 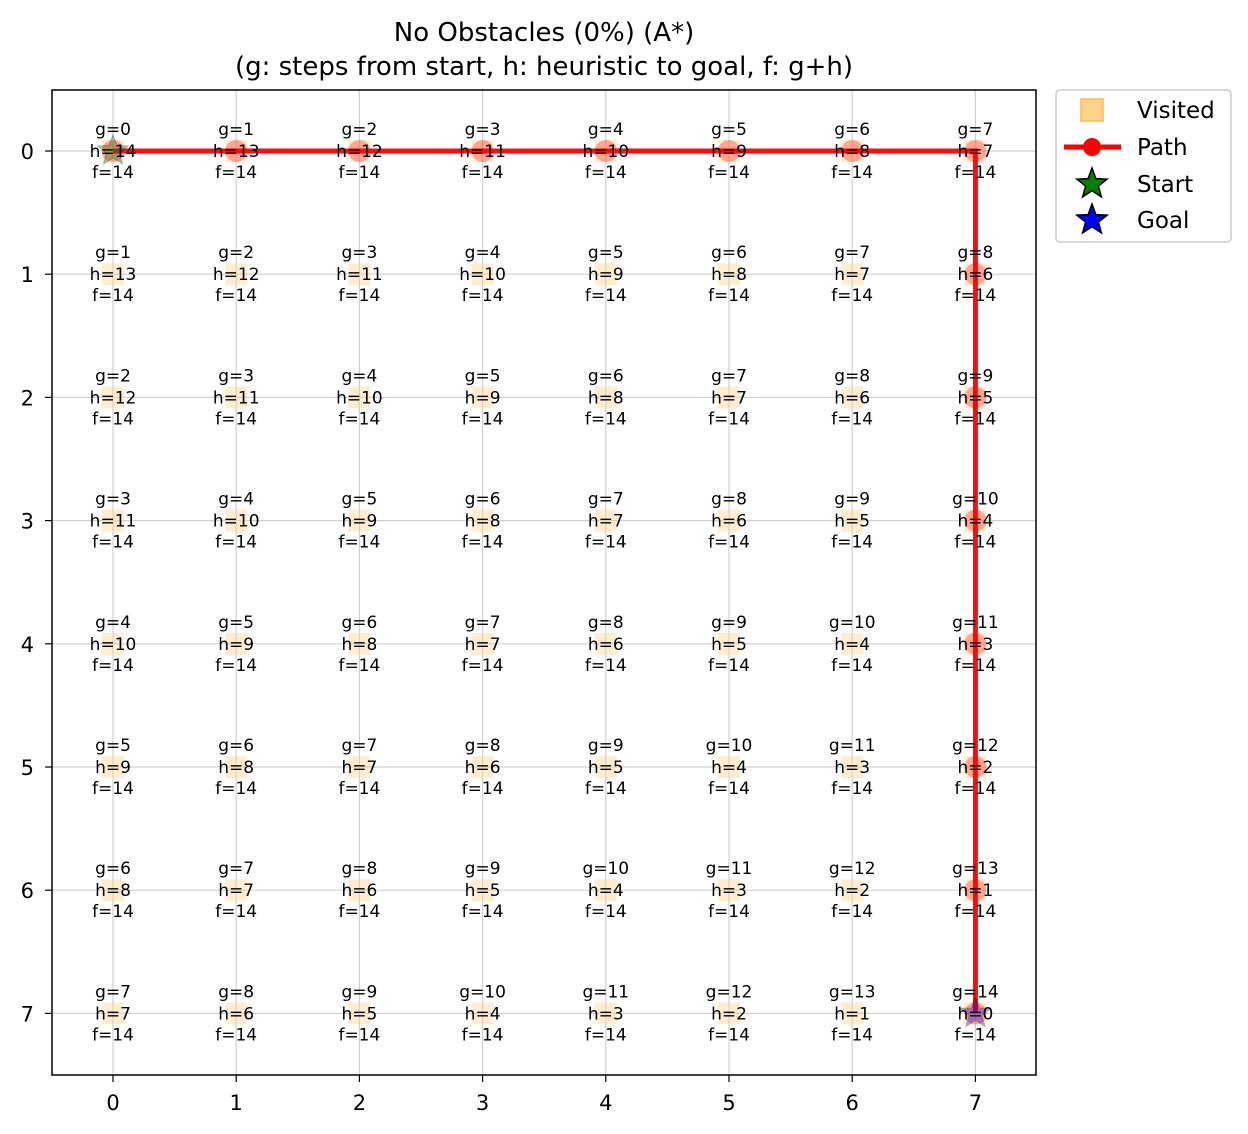 I want to click on cell-g-label: g=11, so click(x=605, y=992).